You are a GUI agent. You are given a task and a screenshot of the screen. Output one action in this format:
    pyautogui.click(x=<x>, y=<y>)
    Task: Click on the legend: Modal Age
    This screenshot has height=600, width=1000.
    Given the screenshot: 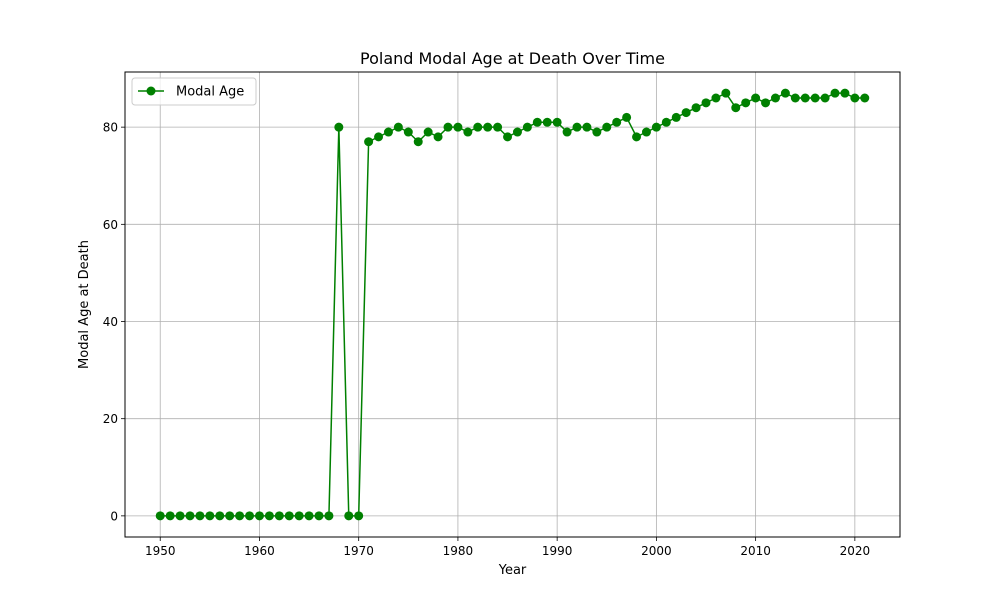 What is the action you would take?
    pyautogui.click(x=194, y=91)
    